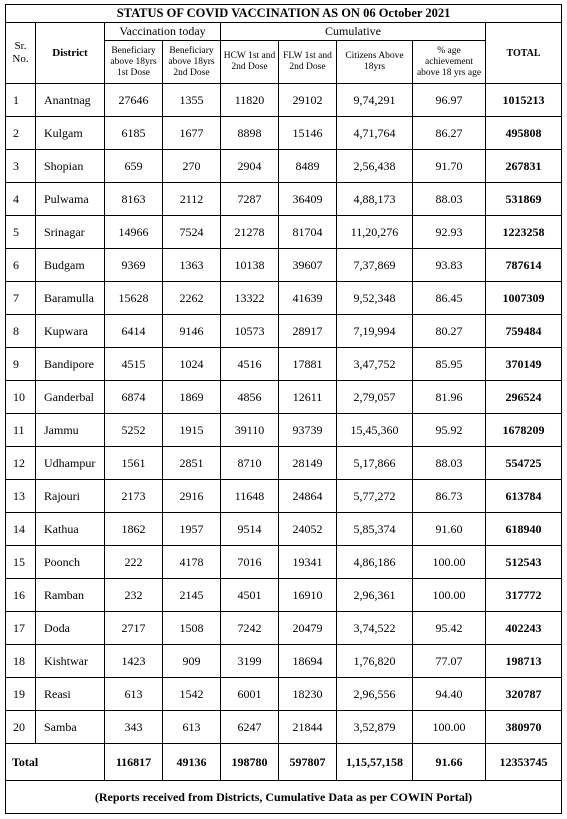  Describe the element at coordinates (307, 331) in the screenshot. I see `flw-cell: 28917` at that location.